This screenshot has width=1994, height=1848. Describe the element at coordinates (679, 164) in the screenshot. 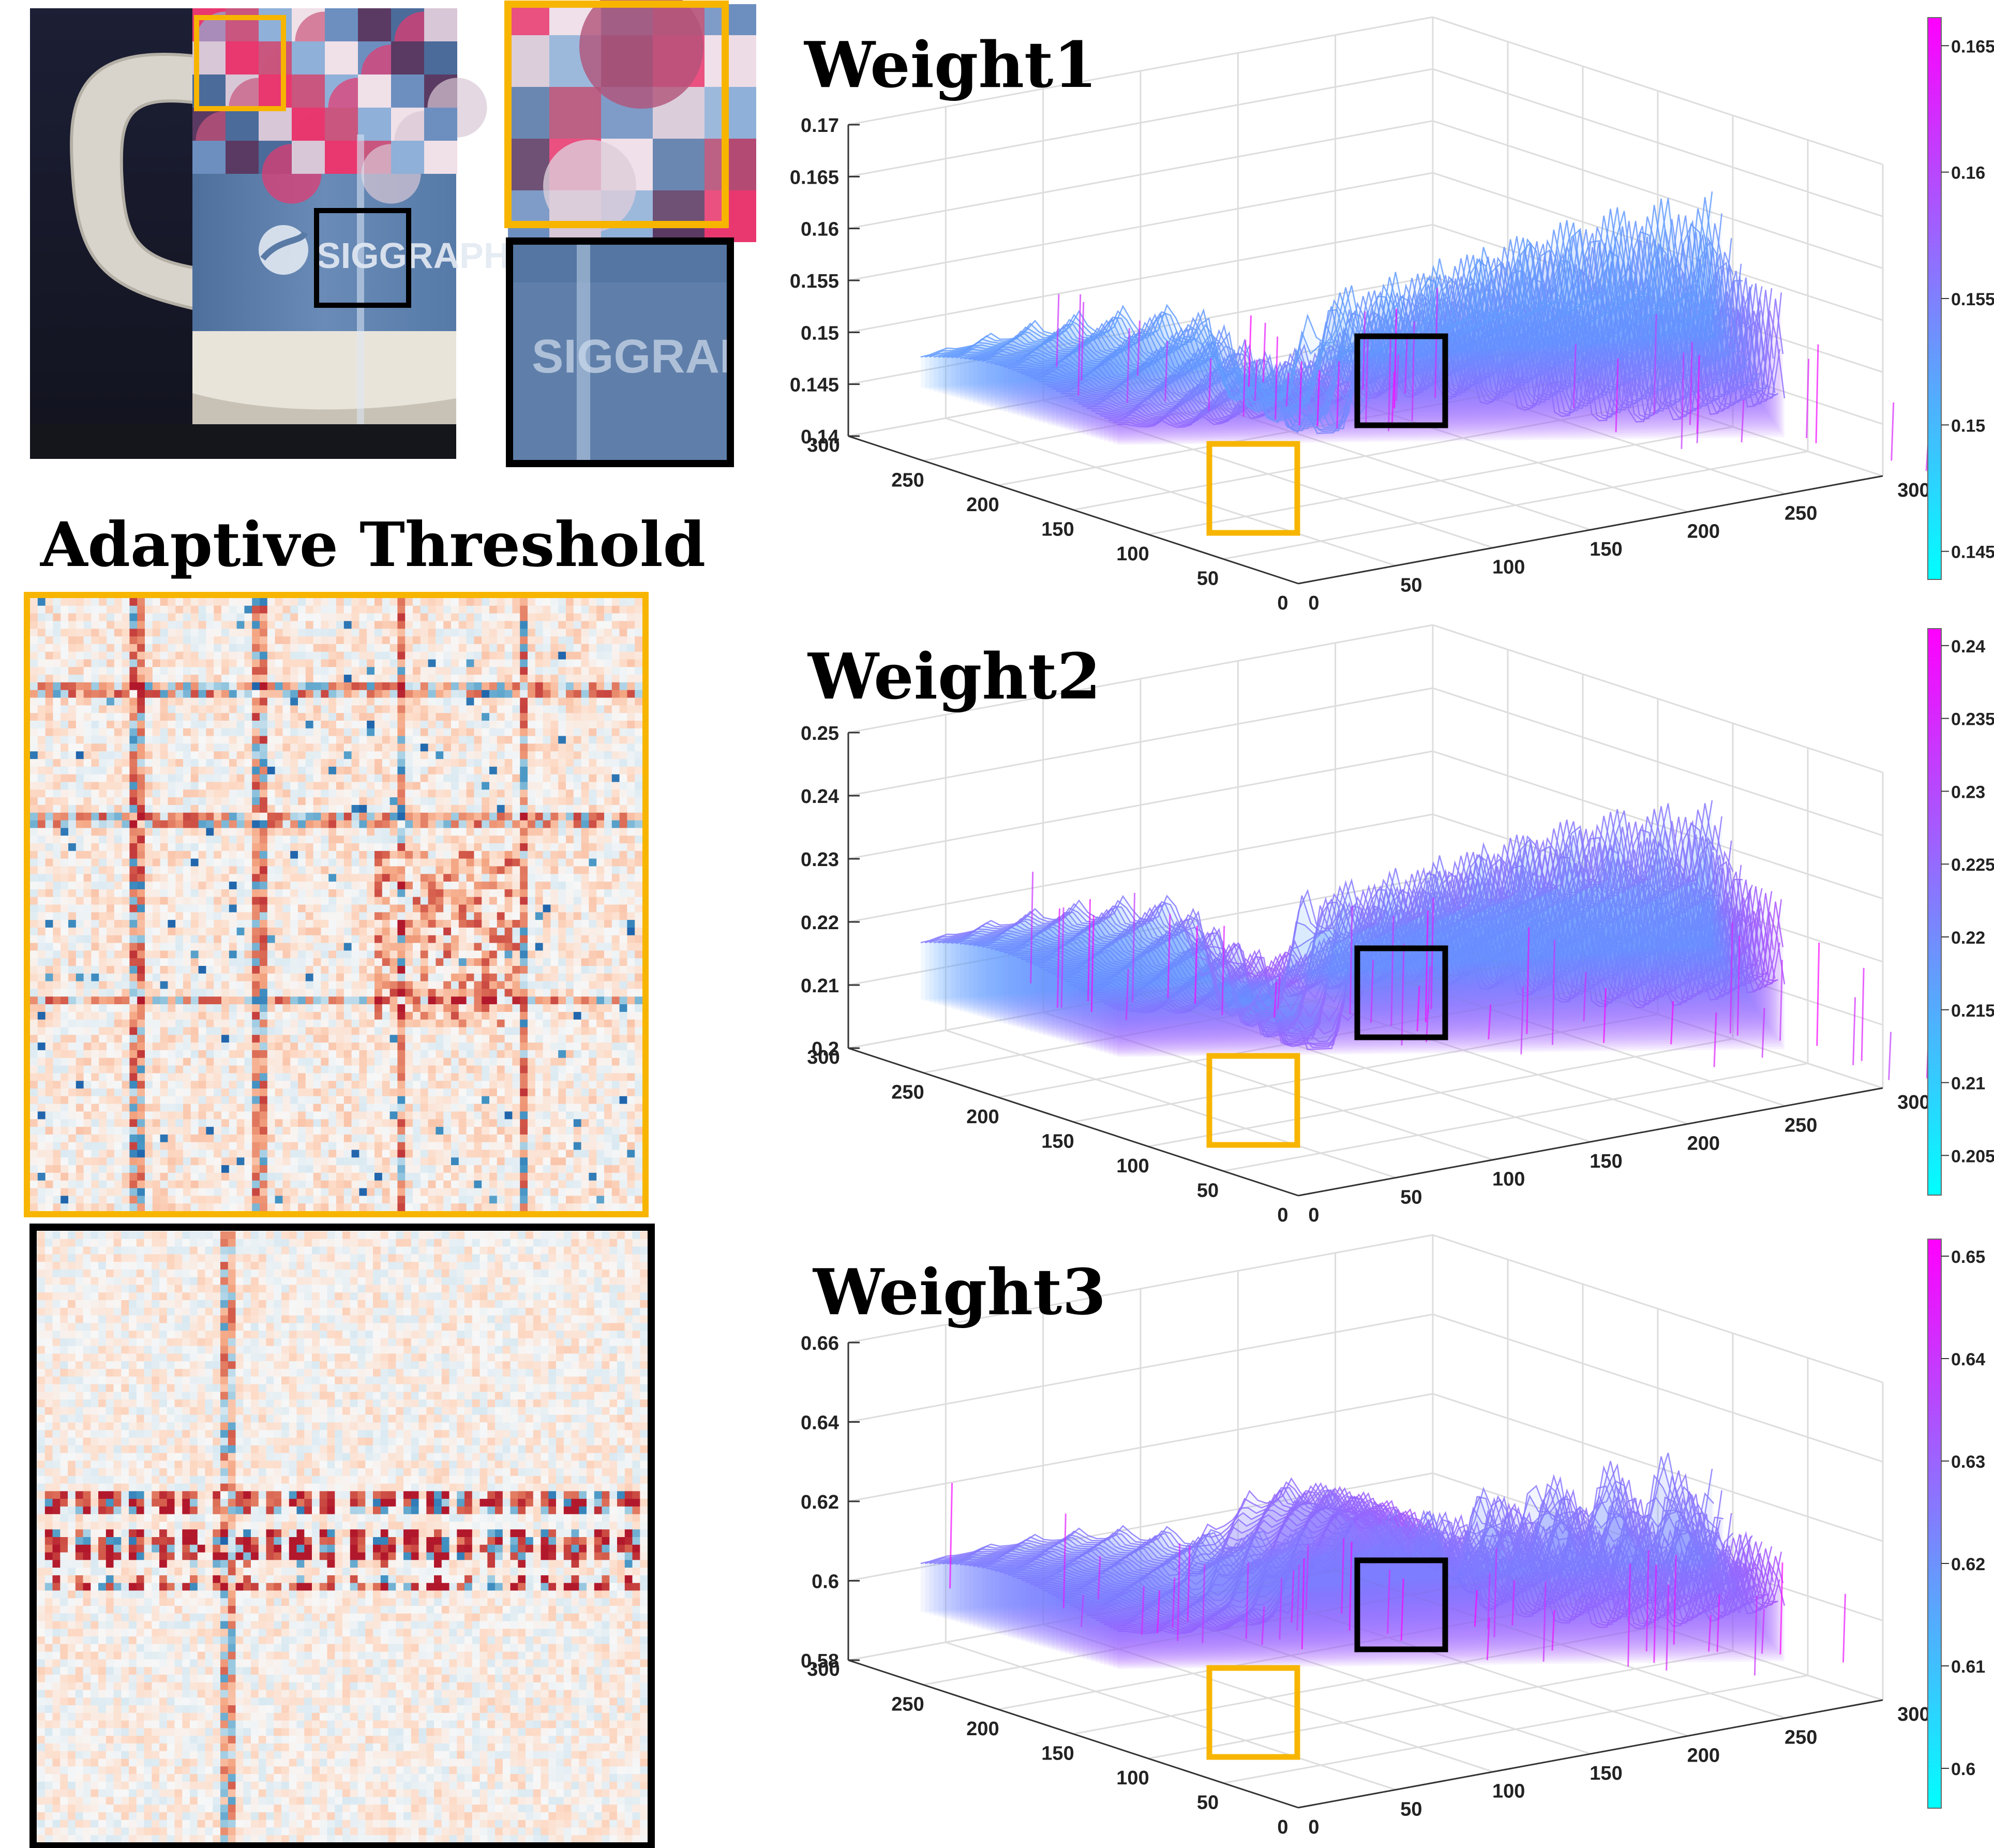

I see `crop-tile` at that location.